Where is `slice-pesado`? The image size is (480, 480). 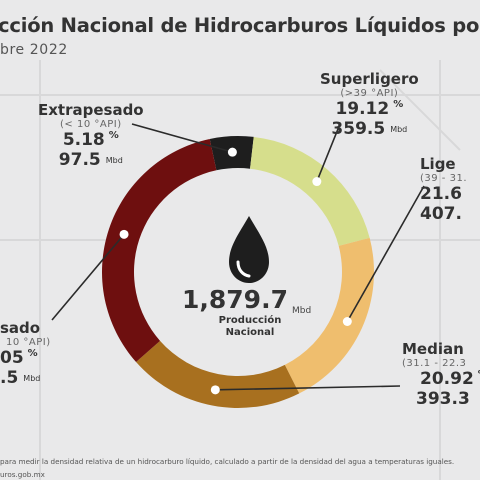
slice-pesado is located at coordinates (159, 250).